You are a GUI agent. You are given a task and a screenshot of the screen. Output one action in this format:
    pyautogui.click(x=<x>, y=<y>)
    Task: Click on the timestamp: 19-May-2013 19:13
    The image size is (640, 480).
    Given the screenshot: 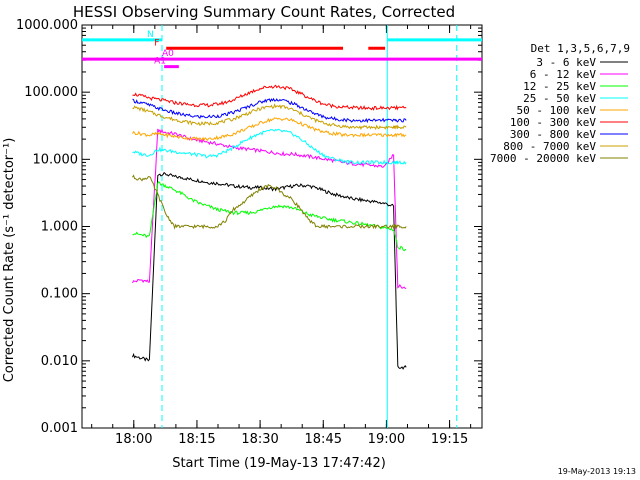 What is the action you would take?
    pyautogui.click(x=597, y=471)
    